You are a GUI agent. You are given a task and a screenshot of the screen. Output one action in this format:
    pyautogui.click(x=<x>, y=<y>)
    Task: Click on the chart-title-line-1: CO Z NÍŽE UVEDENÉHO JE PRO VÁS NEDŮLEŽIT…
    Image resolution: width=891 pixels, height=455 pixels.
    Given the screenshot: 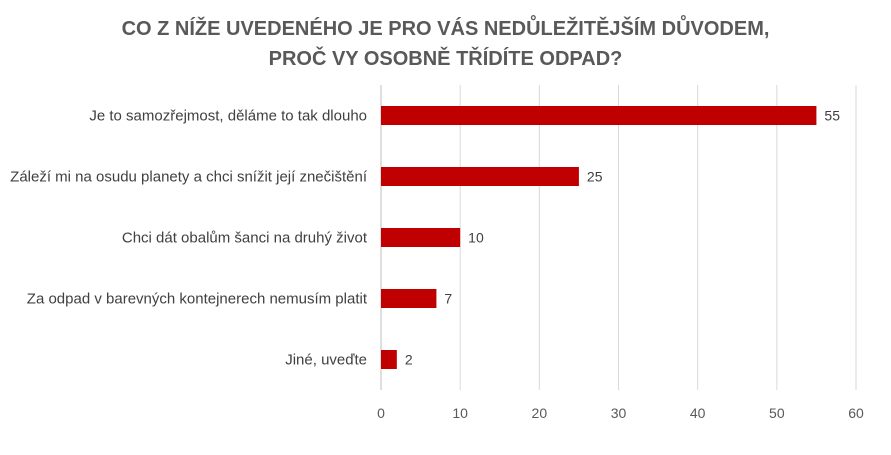 What is the action you would take?
    pyautogui.click(x=445, y=29)
    